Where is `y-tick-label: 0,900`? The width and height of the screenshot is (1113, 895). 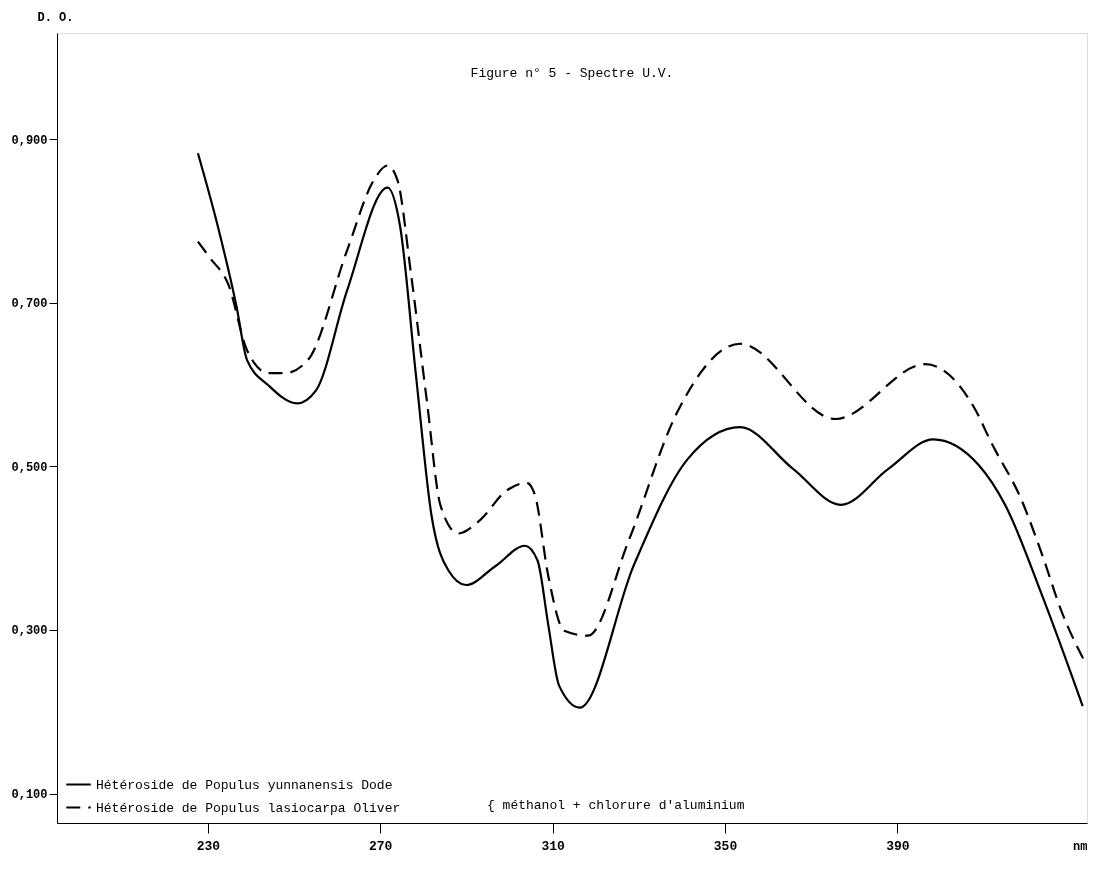 y-tick-label: 0,900 is located at coordinates (29, 140).